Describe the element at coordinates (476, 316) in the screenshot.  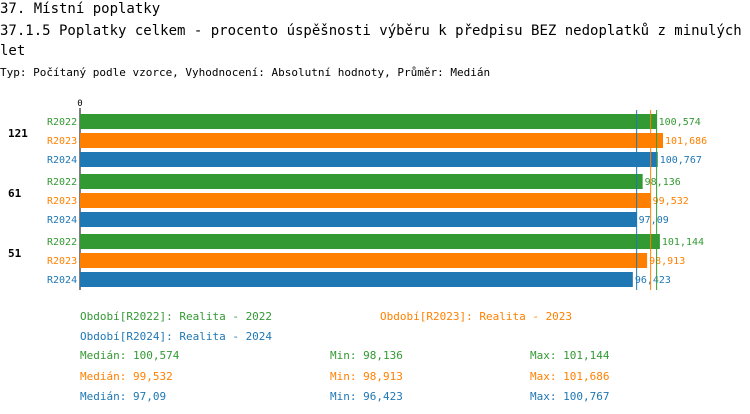
I see `legend-period-r2023: Období[R2023]: Realita - 2023` at that location.